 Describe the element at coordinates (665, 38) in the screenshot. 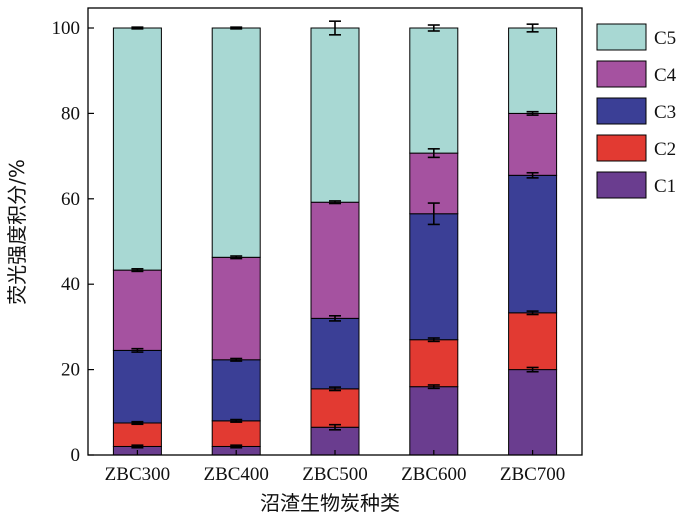

I see `legend-label-c5: C5` at that location.